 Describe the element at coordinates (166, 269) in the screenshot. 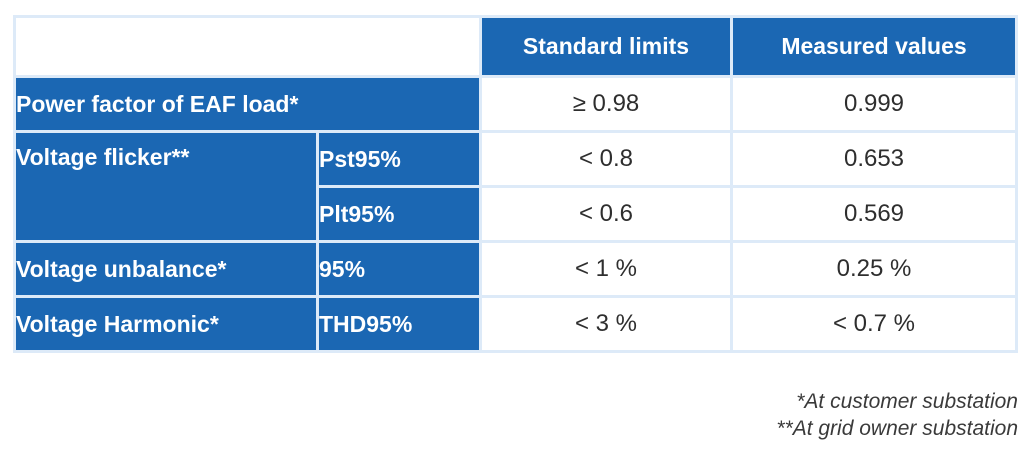

I see `row-label-voltage-unbalance: Voltage unbalance*` at that location.